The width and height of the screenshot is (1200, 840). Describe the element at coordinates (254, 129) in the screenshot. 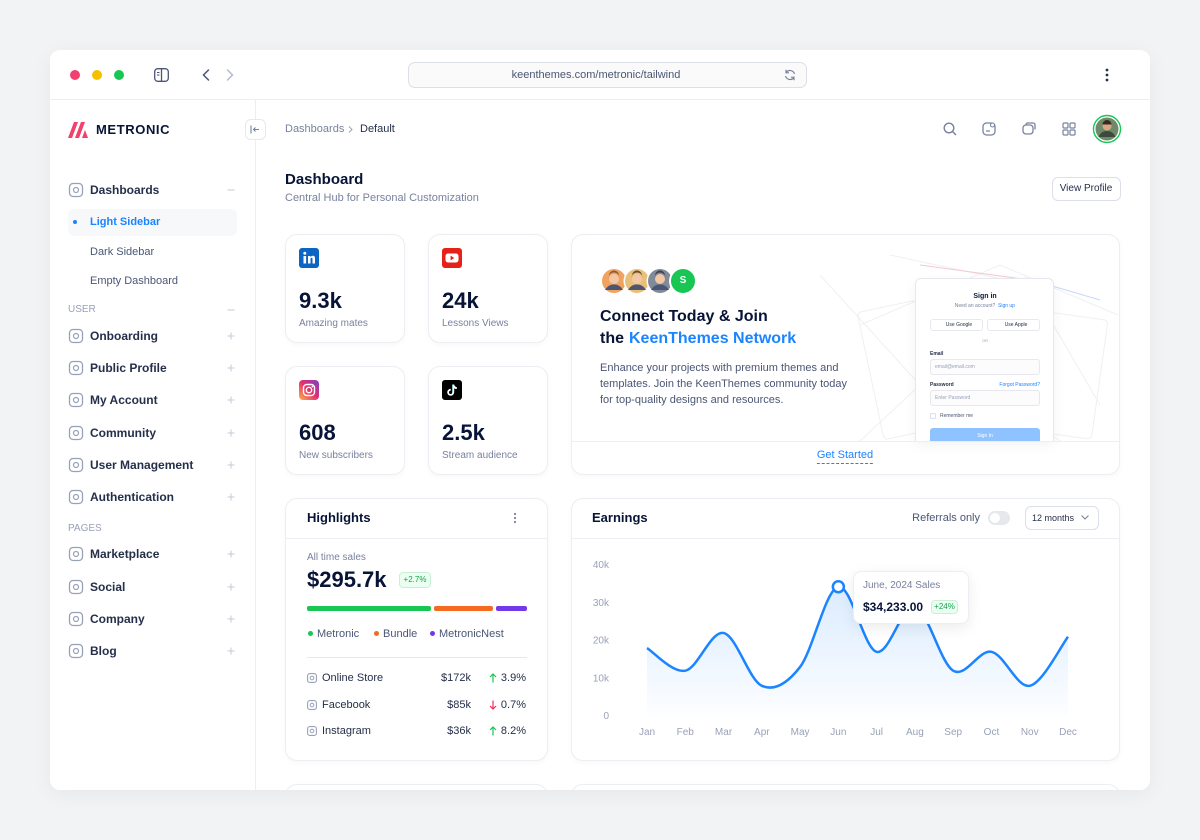

I see `collapse-arrow` at that location.